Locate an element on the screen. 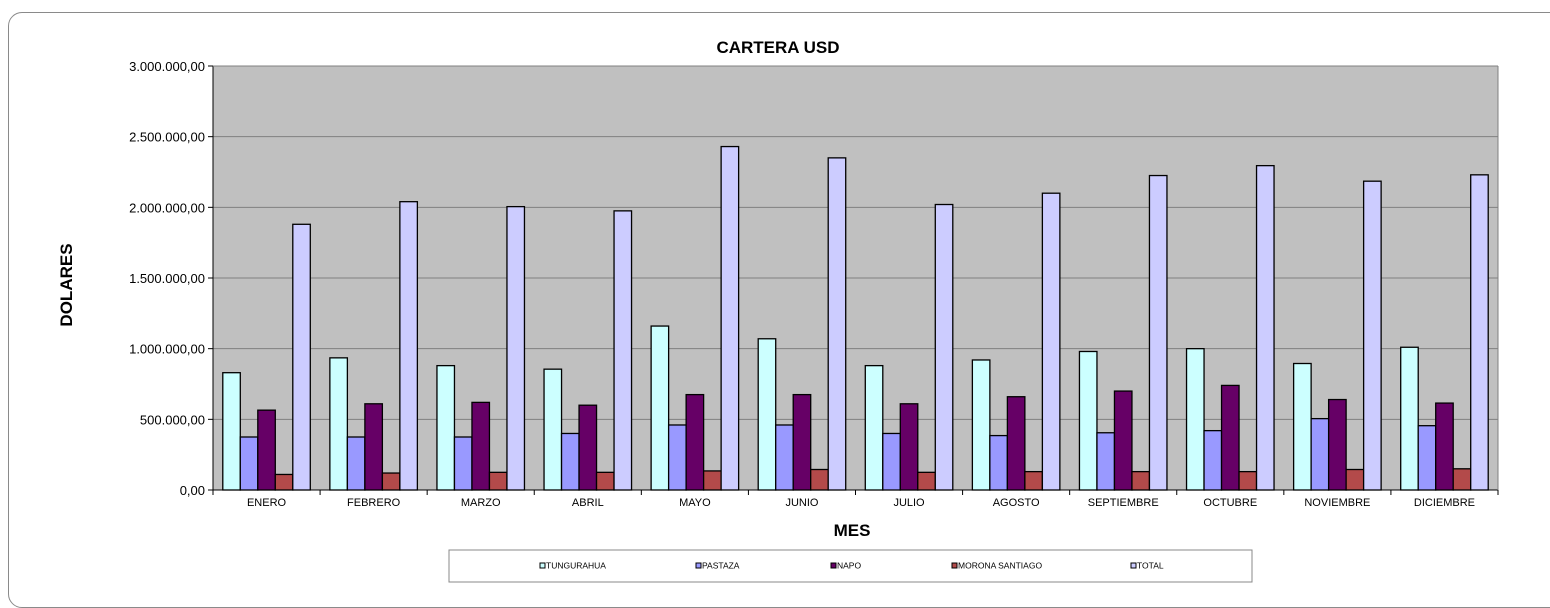  legend-label: PASTAZA is located at coordinates (721, 566).